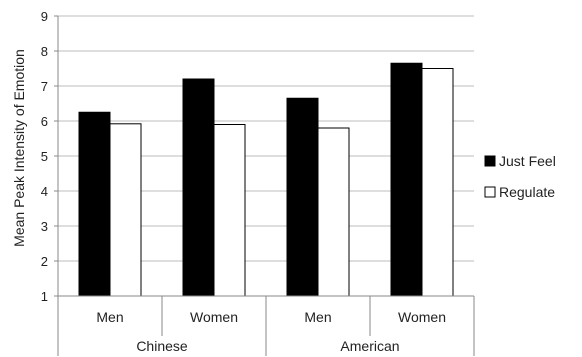 This screenshot has width=582, height=357. I want to click on y-axis-label: Mean Peak Intensity of Emotion, so click(19, 148).